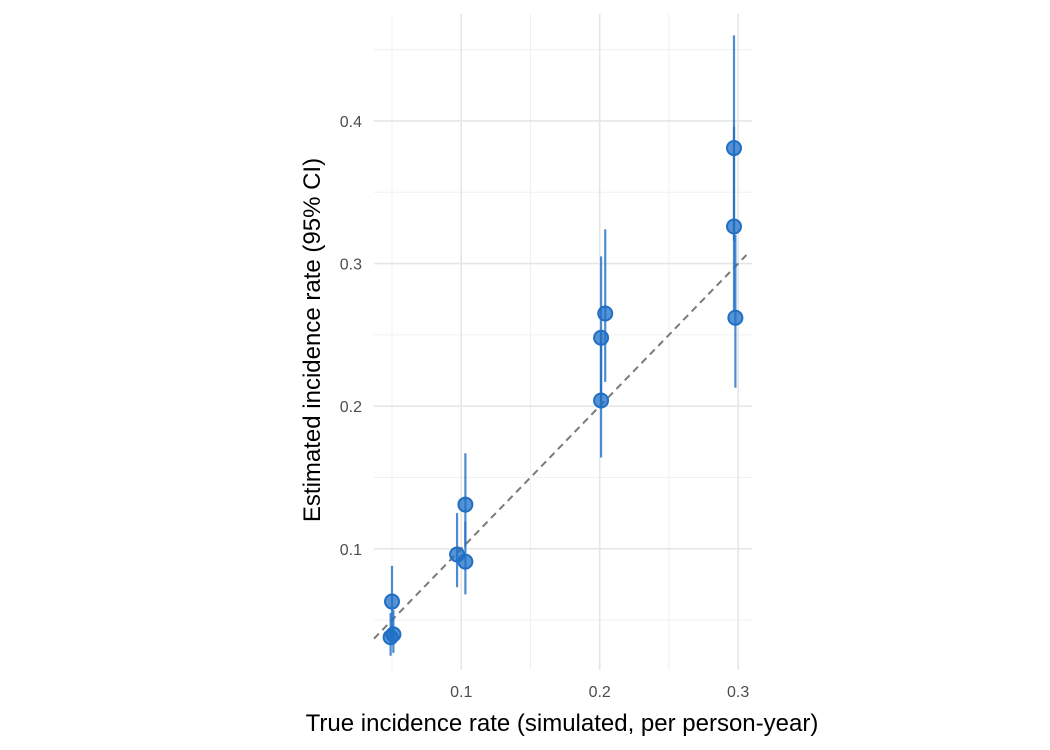 This screenshot has width=1050, height=750. I want to click on x-tick-label: 0.2, so click(600, 692).